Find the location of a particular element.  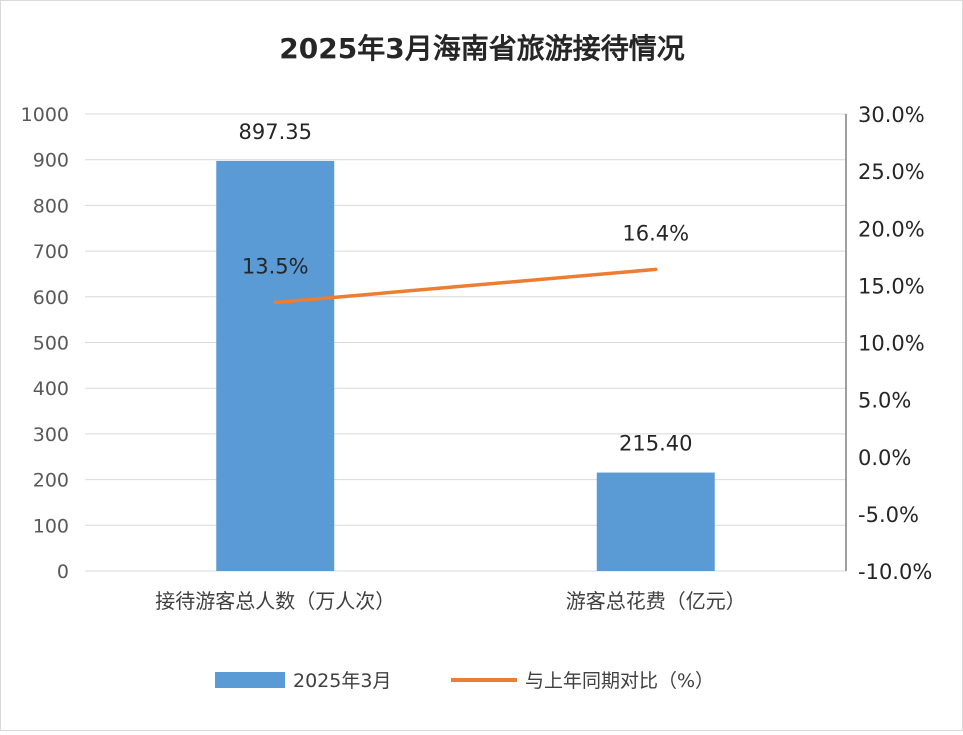

category-labels: 接待游客总人数（万人次） 游客总花费（亿元） is located at coordinates (450, 601).